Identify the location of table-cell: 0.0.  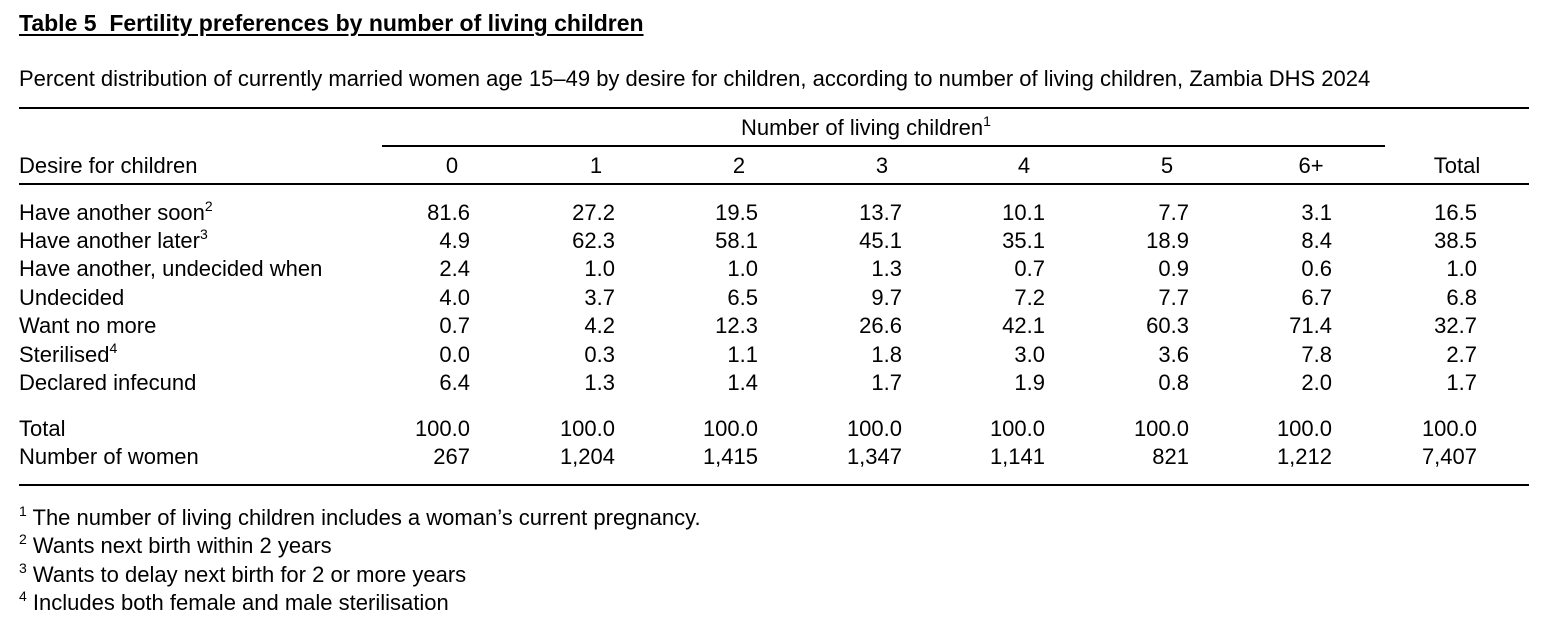
(454, 354).